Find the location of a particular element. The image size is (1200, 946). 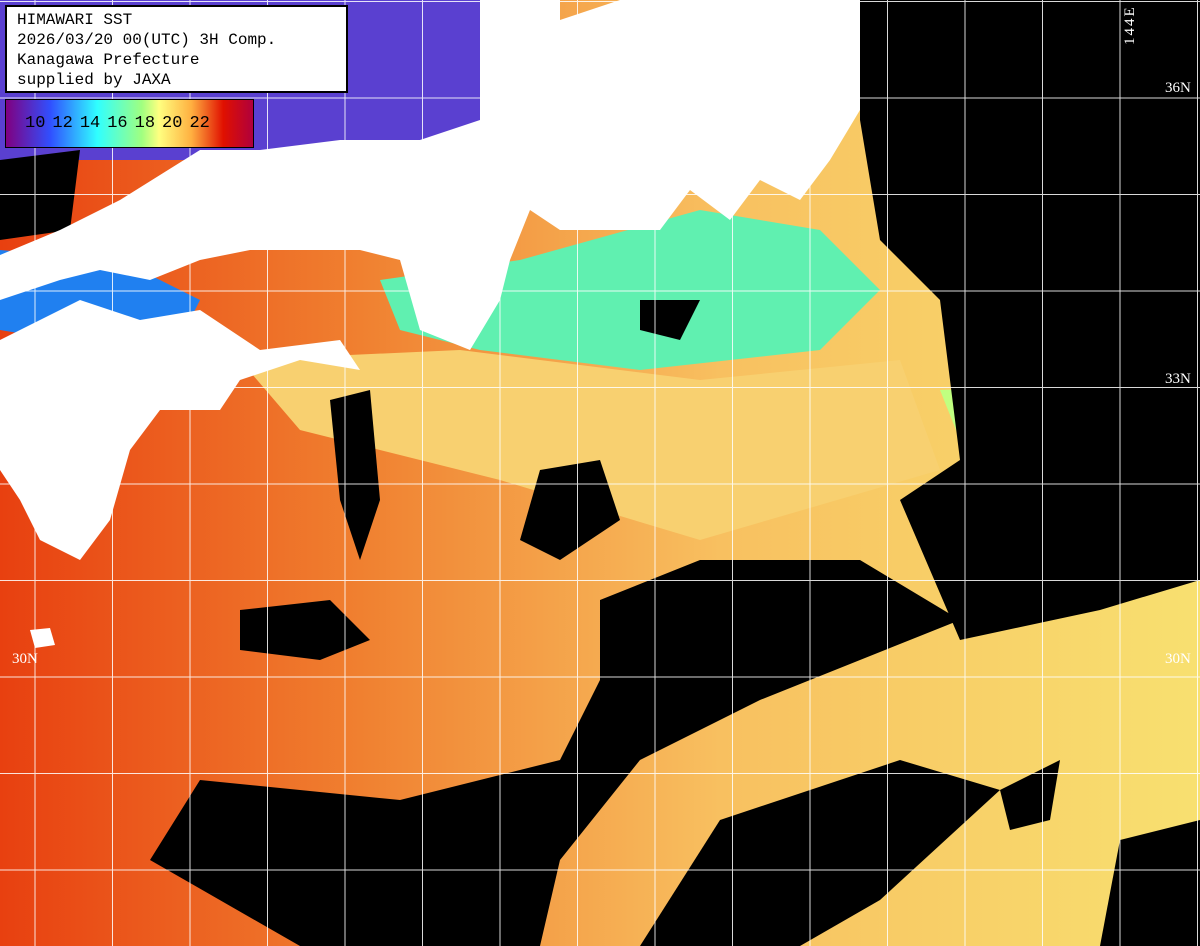

legend-tick: 10 is located at coordinates (35, 123).